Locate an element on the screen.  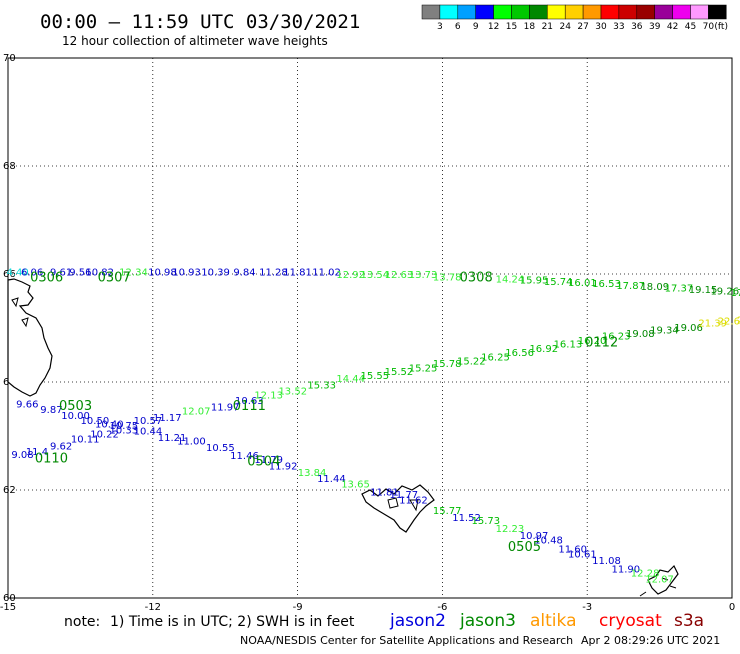
colorbar-label: 30 is located at coordinates (601, 27).